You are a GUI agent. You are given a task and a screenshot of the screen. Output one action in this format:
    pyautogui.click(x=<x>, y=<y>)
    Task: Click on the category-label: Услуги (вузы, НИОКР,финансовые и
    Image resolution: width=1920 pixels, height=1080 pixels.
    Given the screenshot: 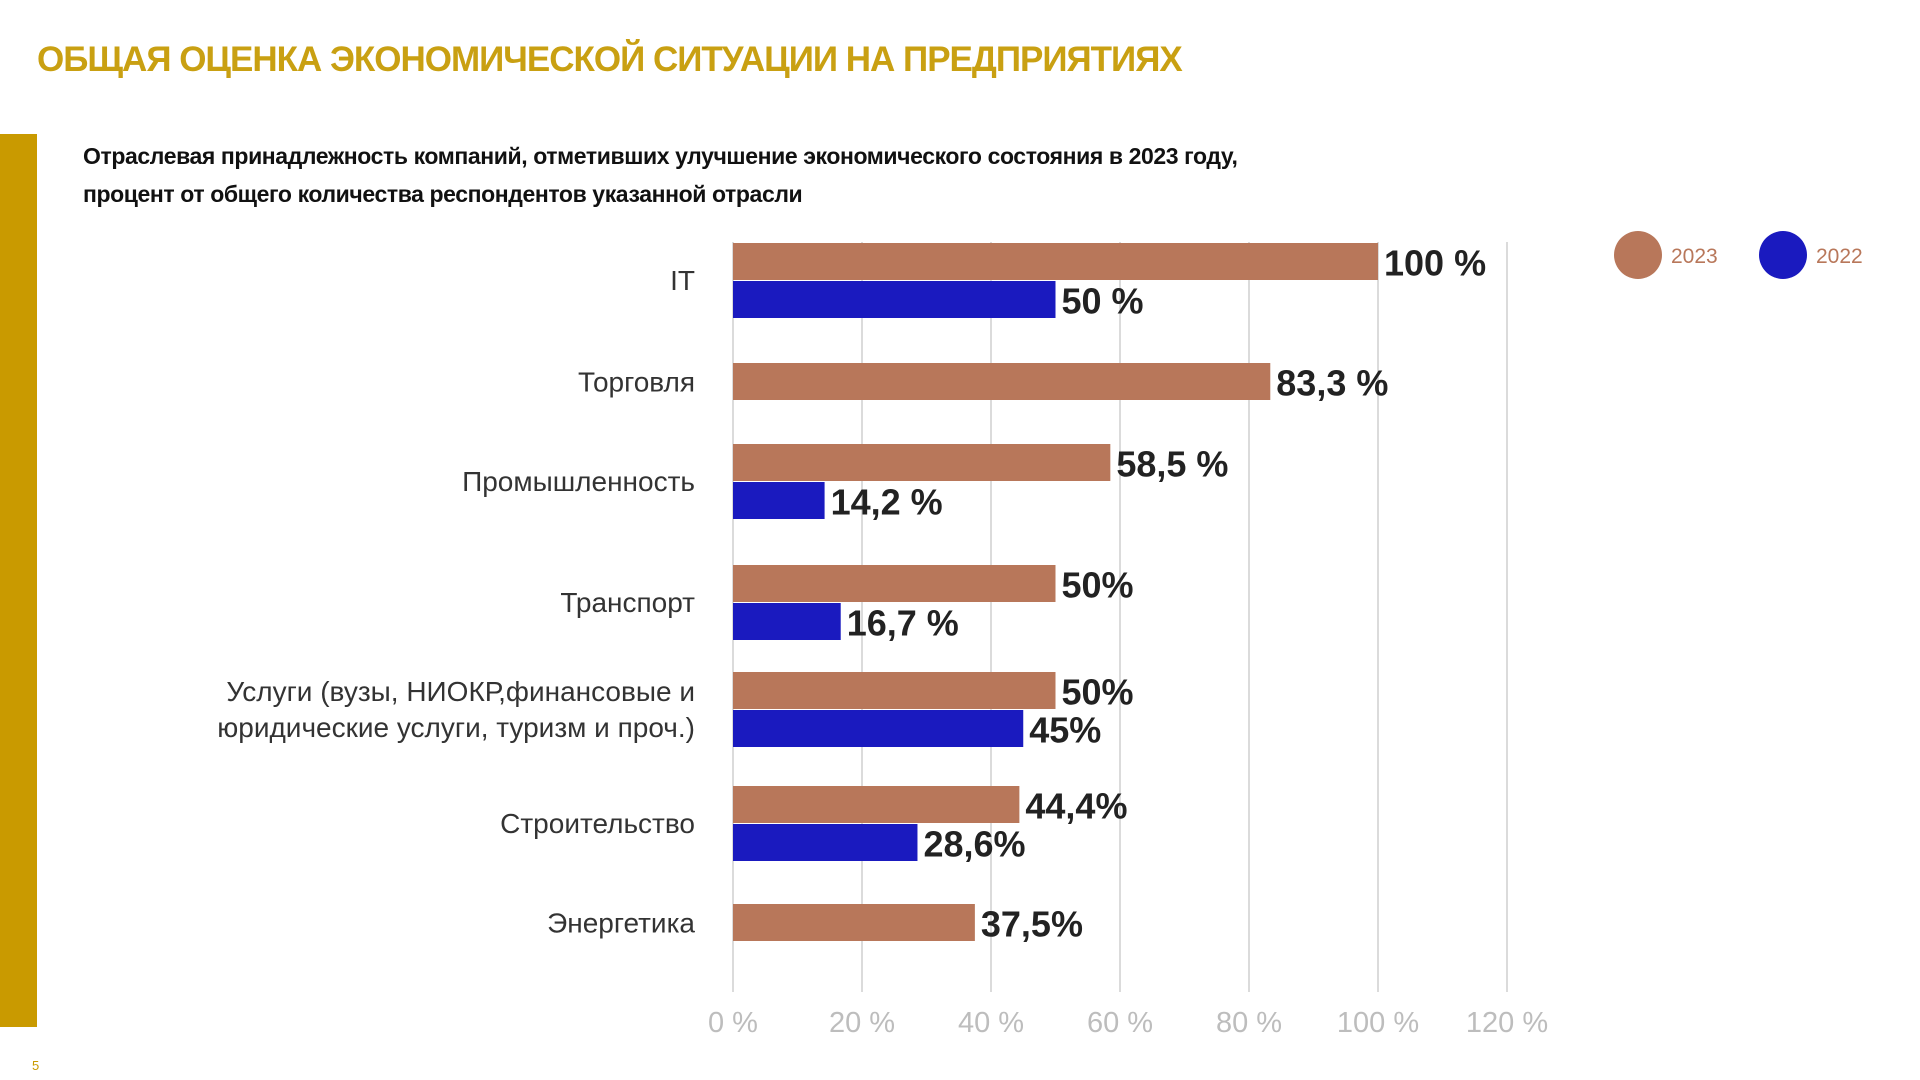 What is the action you would take?
    pyautogui.click(x=460, y=691)
    